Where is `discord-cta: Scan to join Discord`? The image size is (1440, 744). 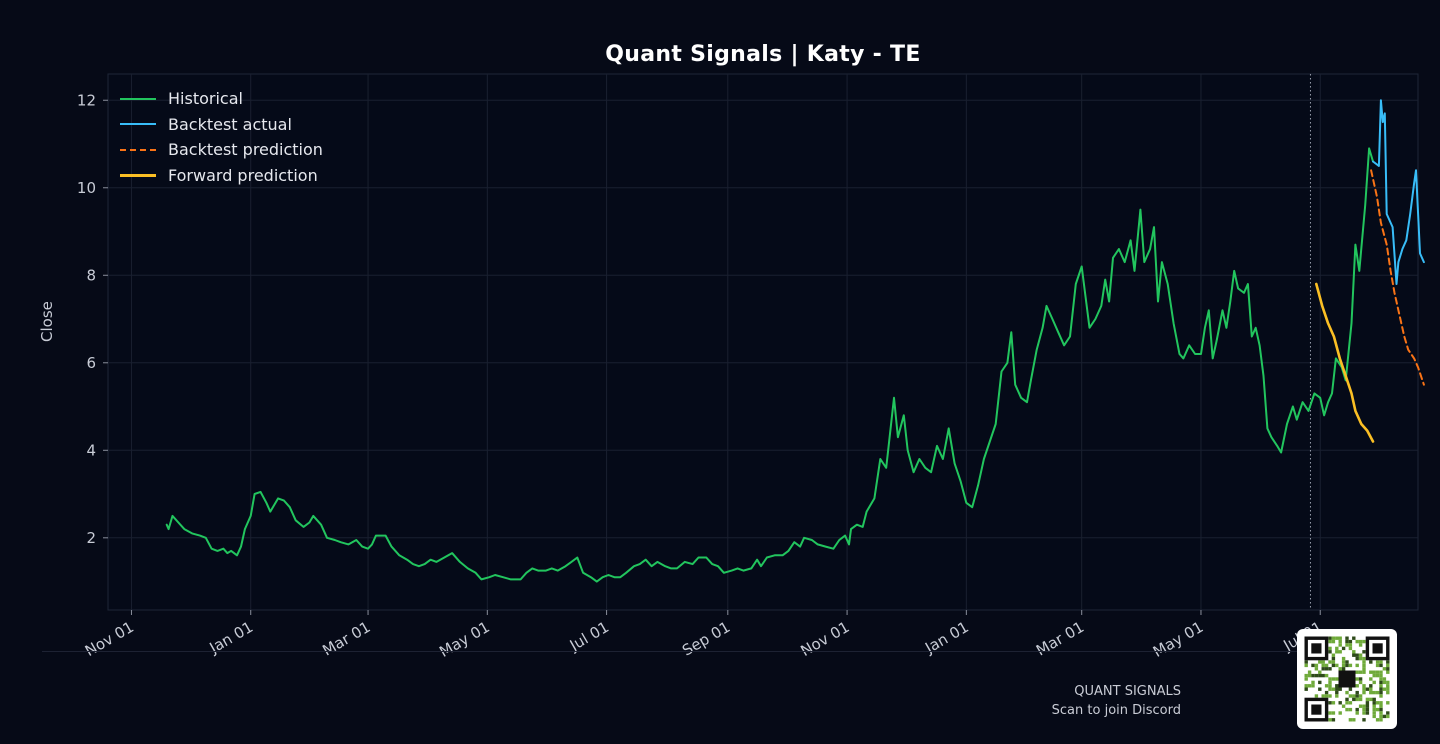
discord-cta: Scan to join Discord is located at coordinates (1116, 710).